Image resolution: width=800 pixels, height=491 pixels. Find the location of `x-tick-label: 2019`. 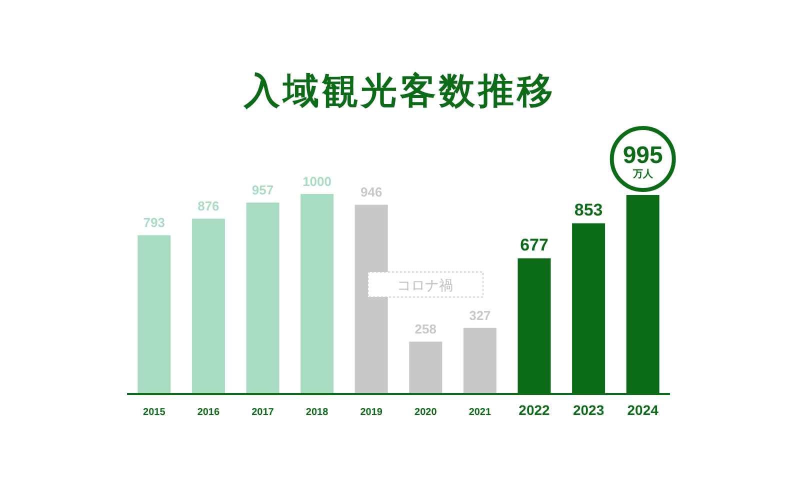

x-tick-label: 2019 is located at coordinates (371, 412).